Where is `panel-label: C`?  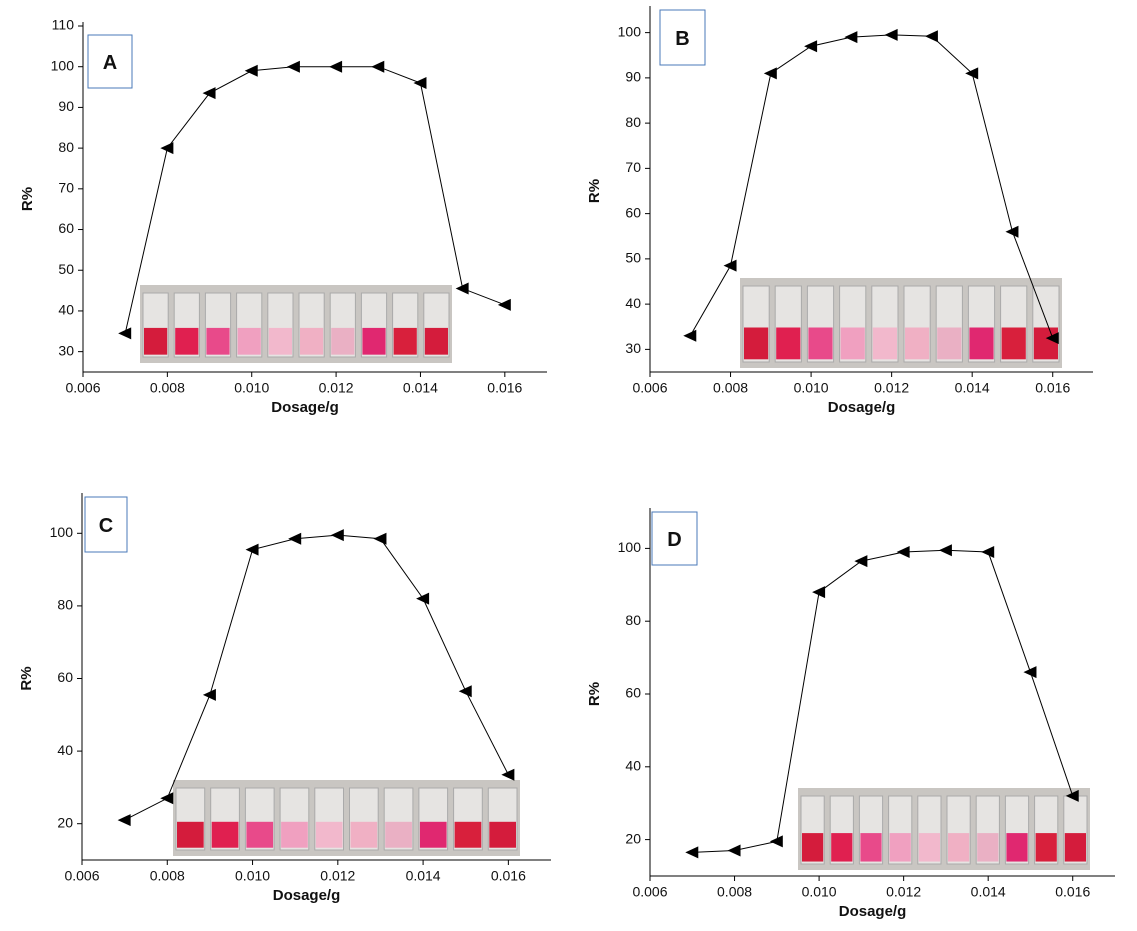 panel-label: C is located at coordinates (106, 526).